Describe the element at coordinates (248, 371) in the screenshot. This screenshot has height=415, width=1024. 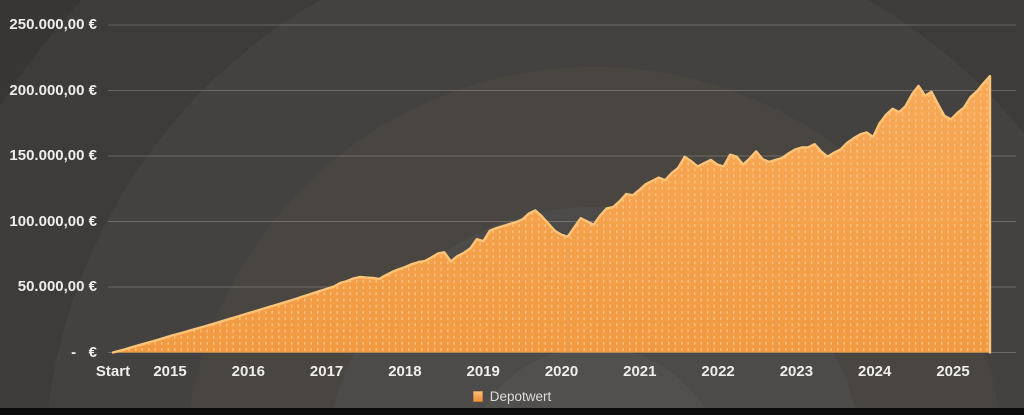
I see `x-axis-label: 2016` at that location.